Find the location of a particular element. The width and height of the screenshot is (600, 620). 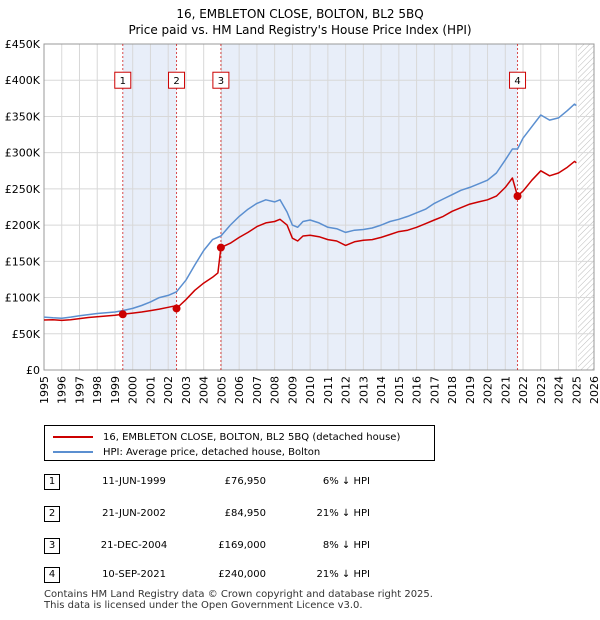

x-tick-label: 2006 is located at coordinates (239, 390).